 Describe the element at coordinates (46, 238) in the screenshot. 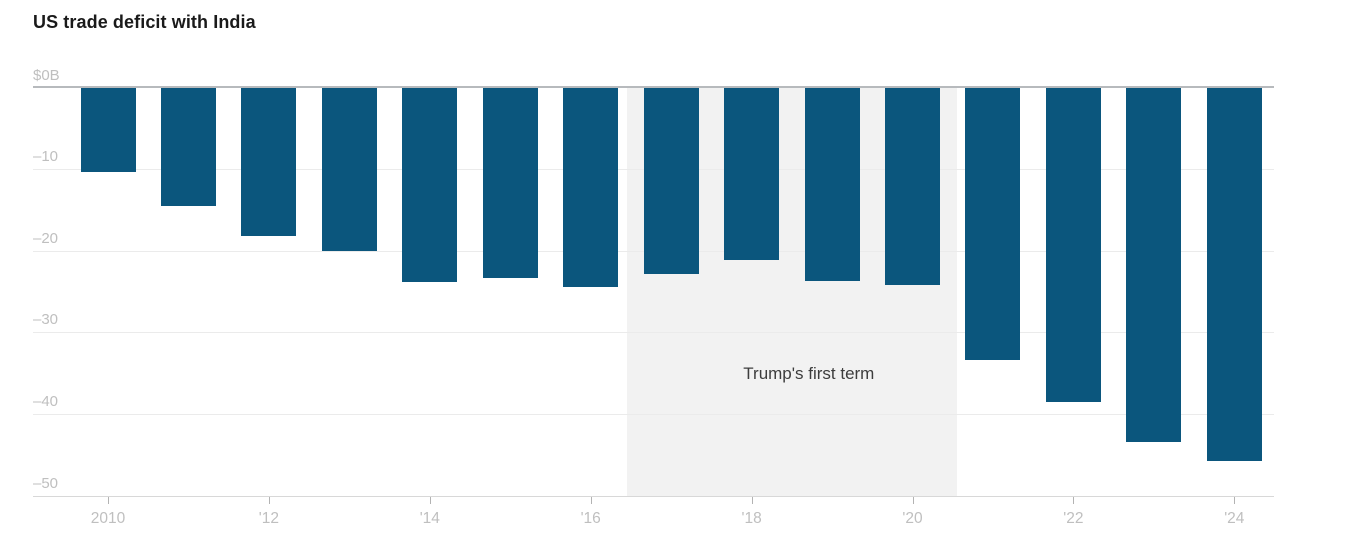

I see `y-axis-tick-label: –20` at that location.